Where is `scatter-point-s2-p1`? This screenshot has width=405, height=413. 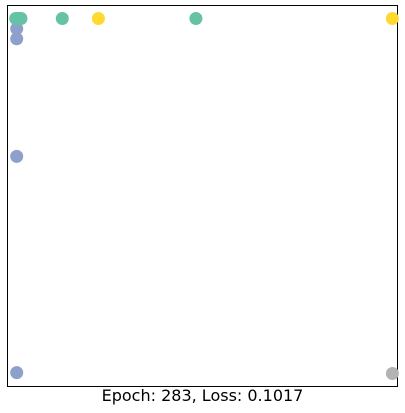
scatter-point-s2-p1 is located at coordinates (392, 18).